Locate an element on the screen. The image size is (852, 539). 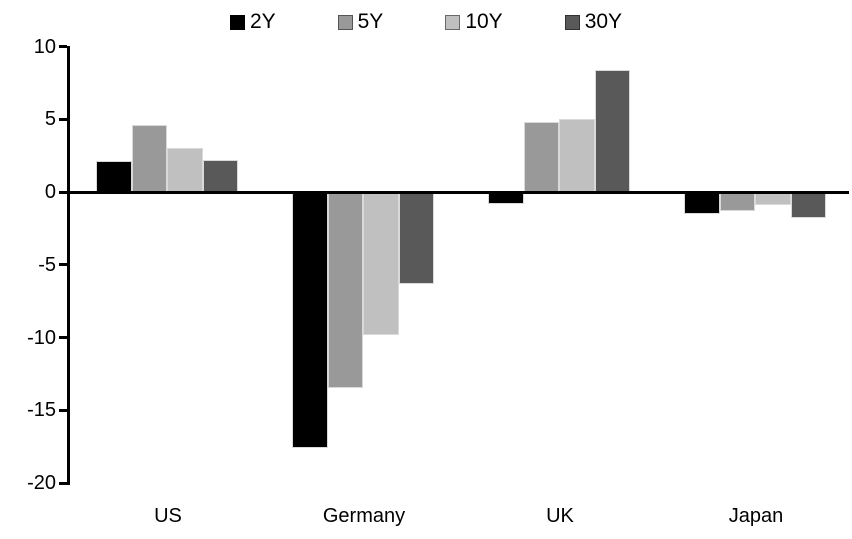
legend-swatch-2y is located at coordinates (237, 22).